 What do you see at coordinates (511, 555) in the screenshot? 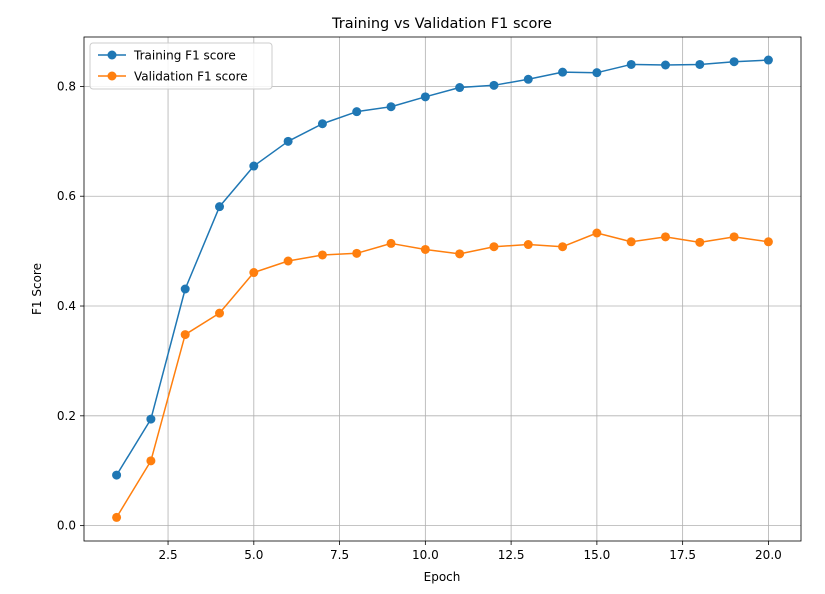
I see `x-tick-label: 12.5` at bounding box center [511, 555].